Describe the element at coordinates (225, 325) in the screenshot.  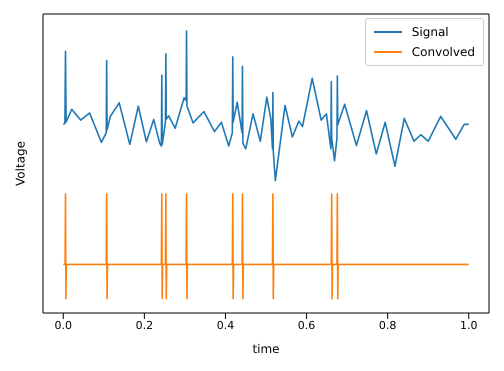
I see `x-tick-label: 0.4` at that location.